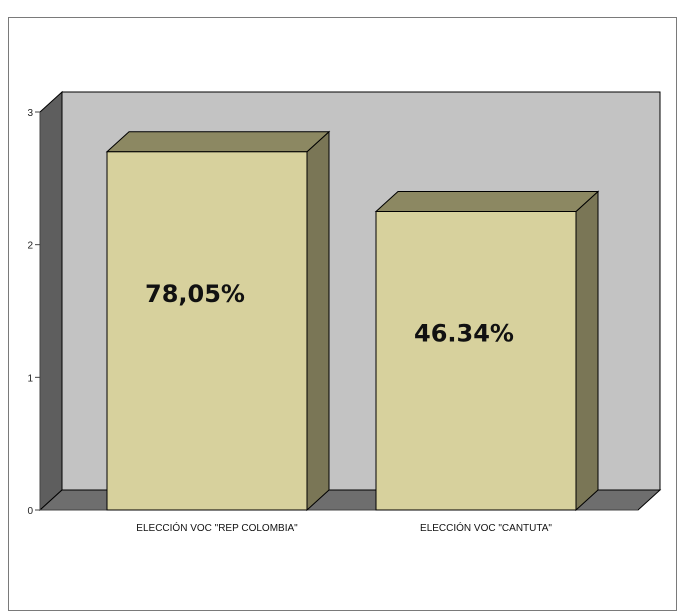 Image resolution: width=681 pixels, height=615 pixels. What do you see at coordinates (33, 312) in the screenshot?
I see `y-ticks: 0 1 2 3` at bounding box center [33, 312].